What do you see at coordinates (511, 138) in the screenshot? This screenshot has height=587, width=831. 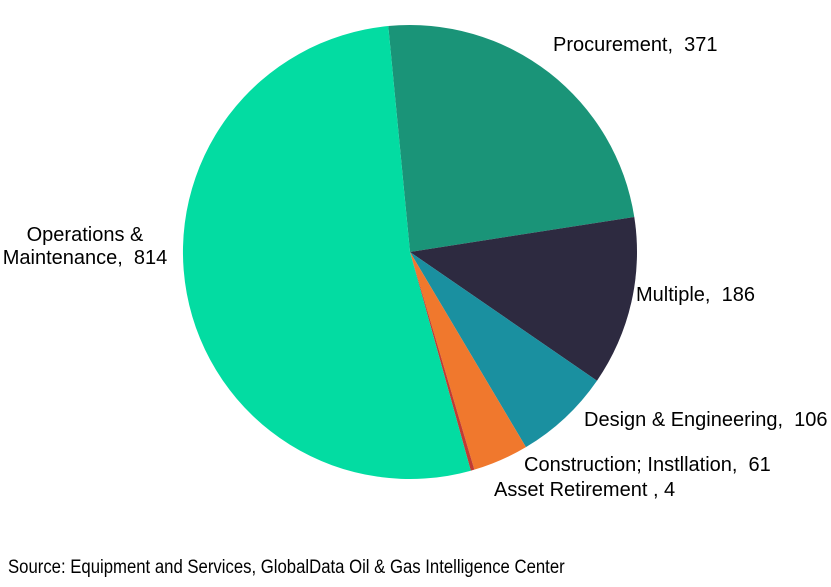 I see `pie-slice-procurement` at bounding box center [511, 138].